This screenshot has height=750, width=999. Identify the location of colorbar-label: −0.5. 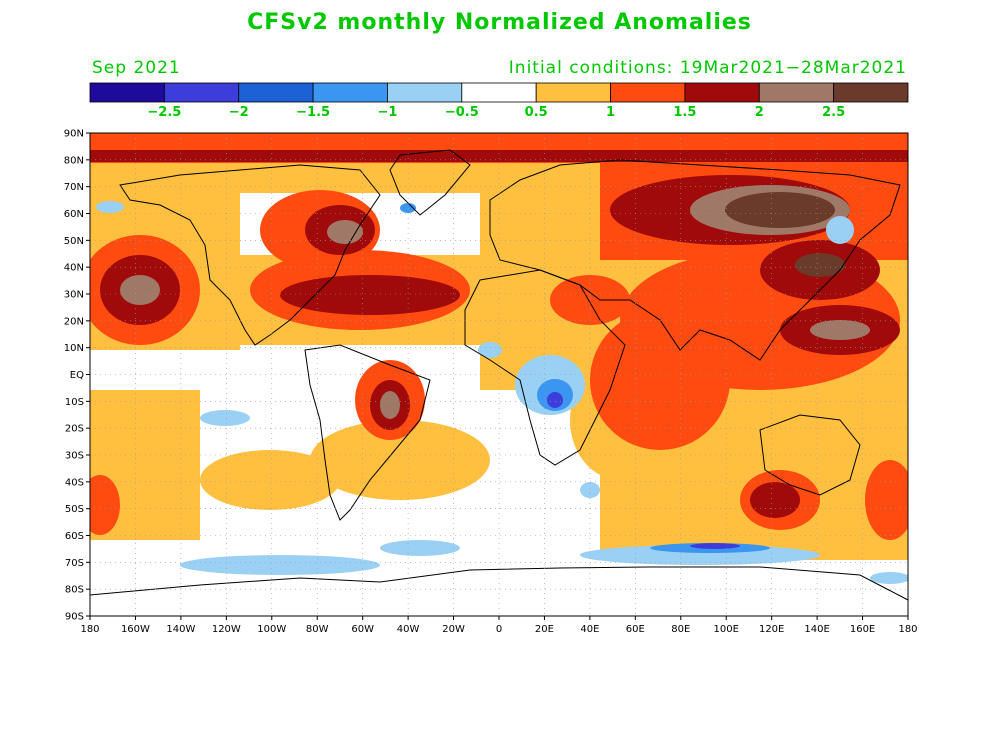
(462, 112).